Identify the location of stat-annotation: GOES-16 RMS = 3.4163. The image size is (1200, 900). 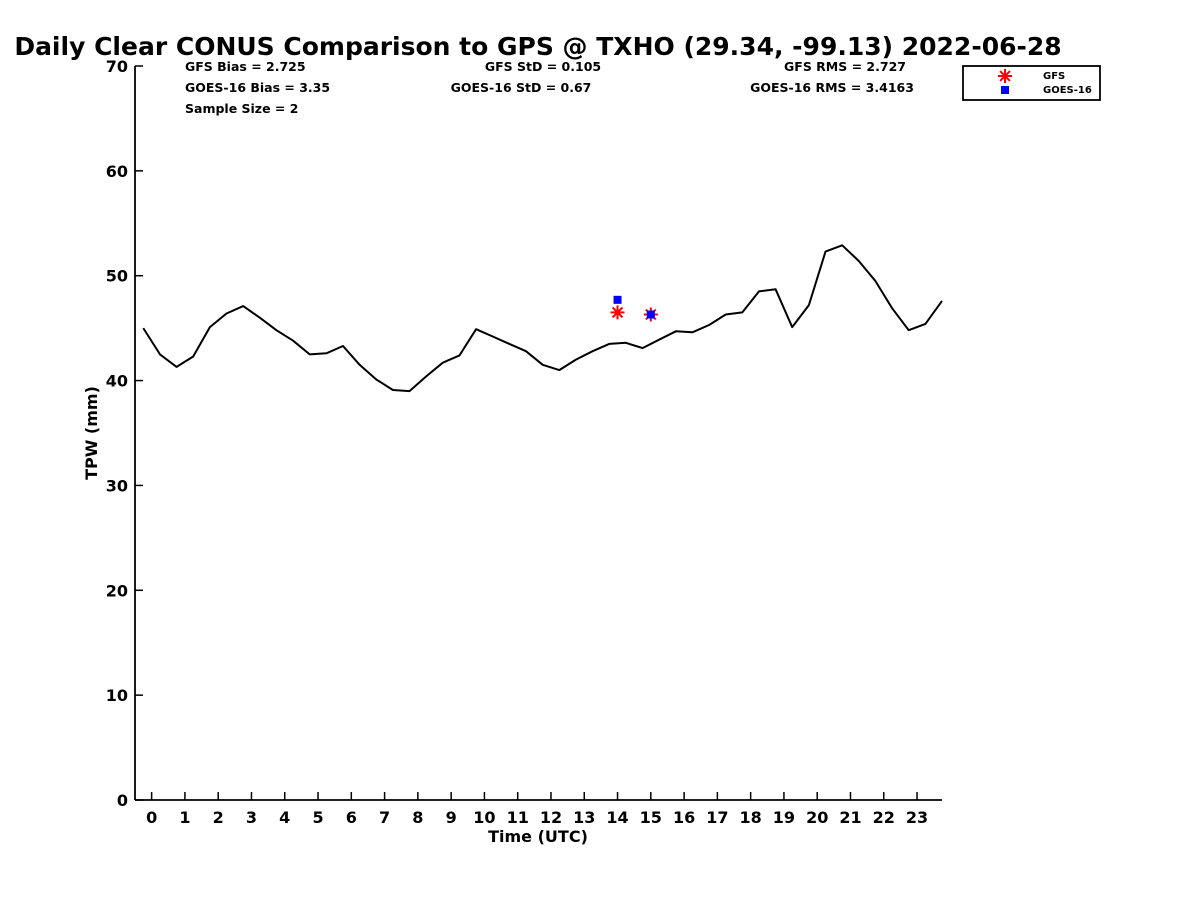
(832, 87).